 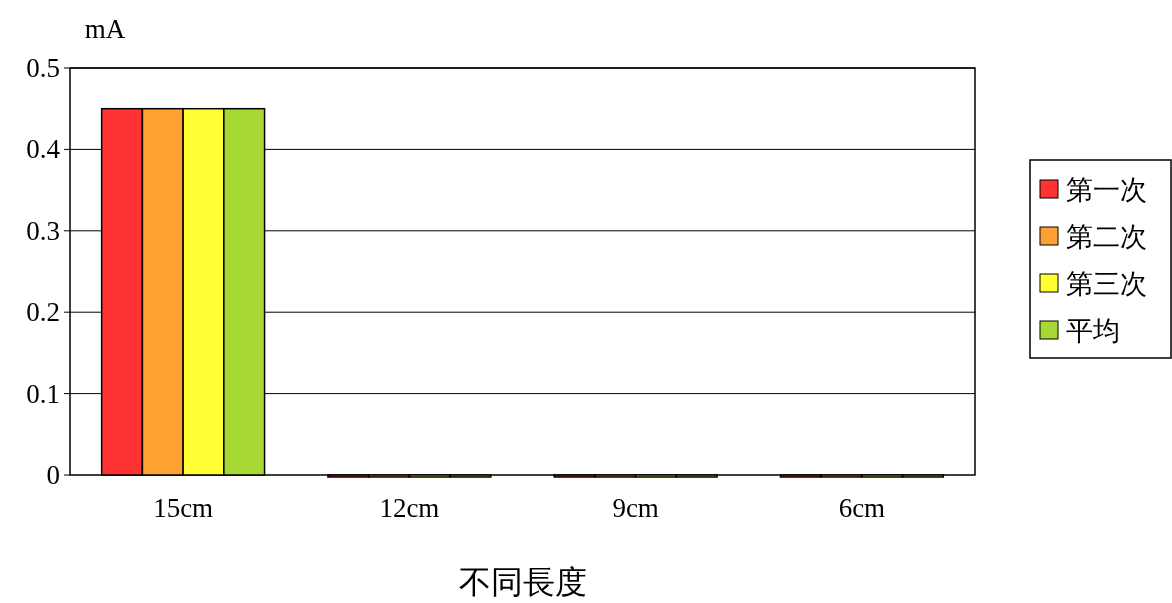 I want to click on legend-label: 第一次, so click(x=1106, y=190).